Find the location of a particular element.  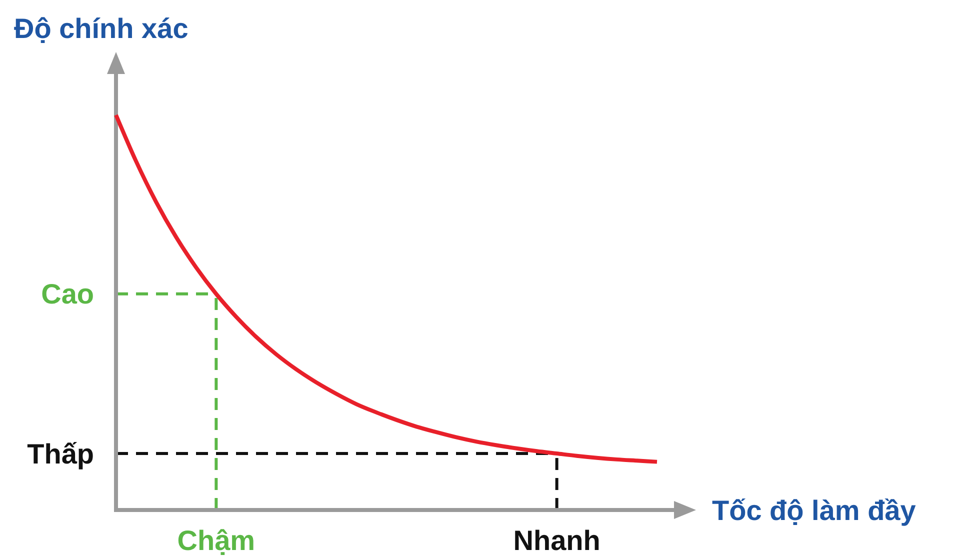

x-tick-label: Nhanh is located at coordinates (556, 540).